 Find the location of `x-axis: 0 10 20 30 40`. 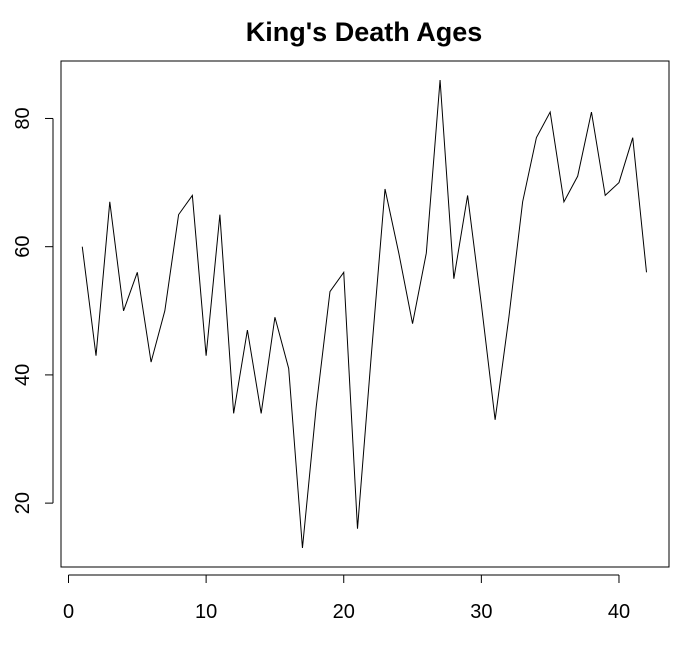

x-axis: 0 10 20 30 40 is located at coordinates (346, 598).